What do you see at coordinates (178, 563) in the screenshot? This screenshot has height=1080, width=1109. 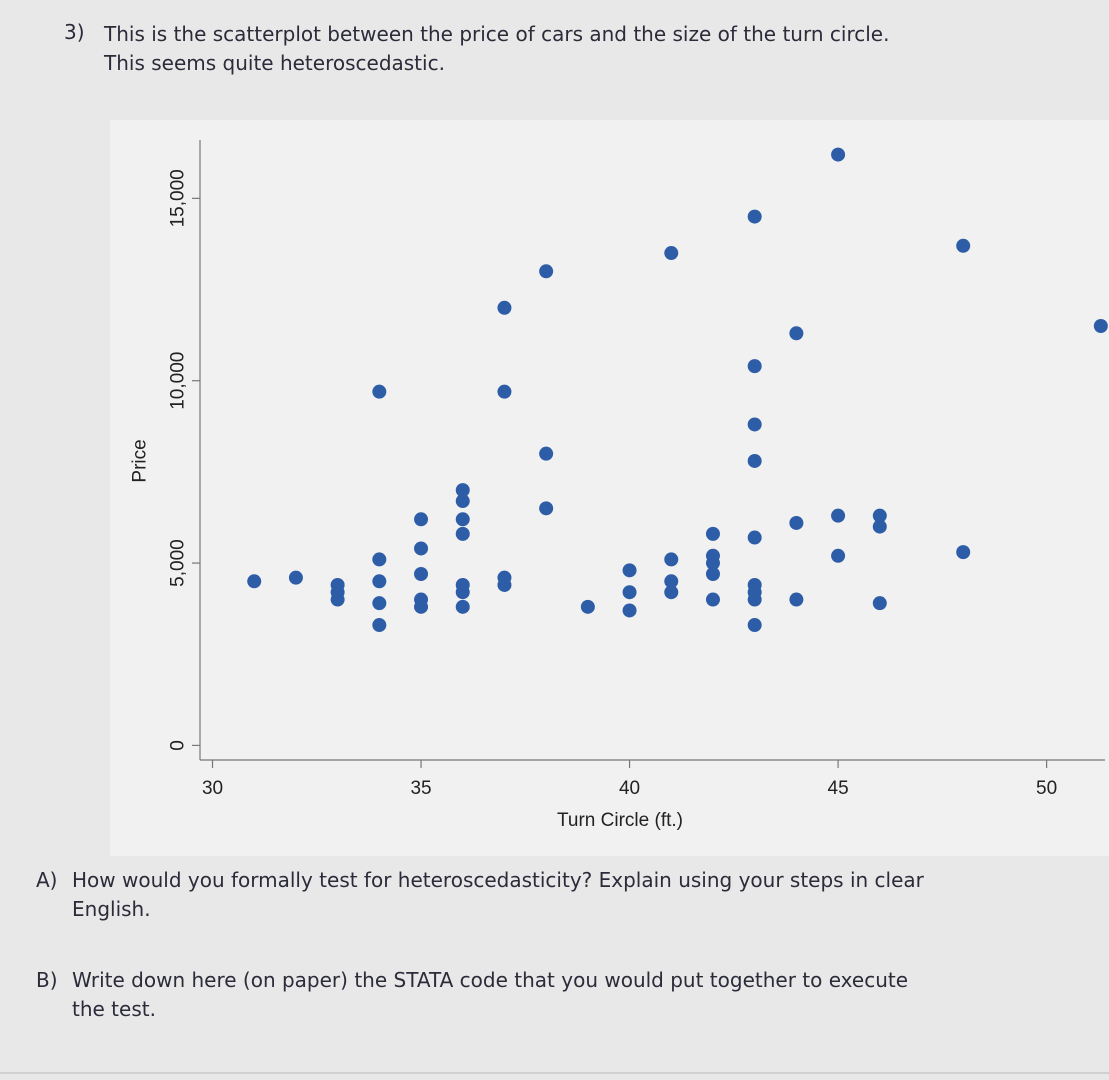 I see `y-tick-label: 5,000` at bounding box center [178, 563].